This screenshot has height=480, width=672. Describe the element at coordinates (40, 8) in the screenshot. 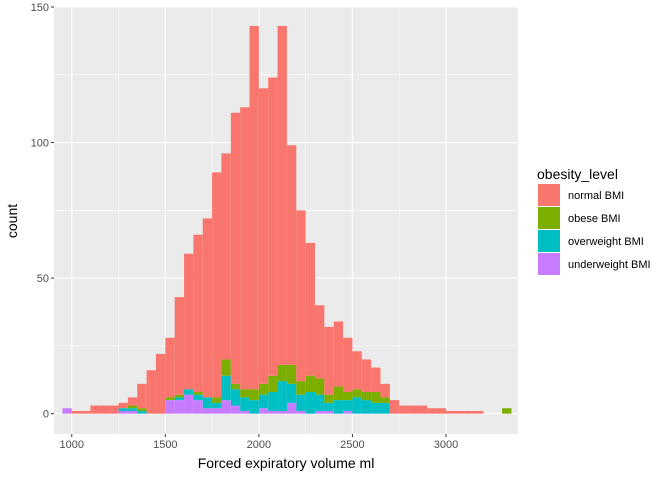

I see `y-tick-label: 150` at that location.